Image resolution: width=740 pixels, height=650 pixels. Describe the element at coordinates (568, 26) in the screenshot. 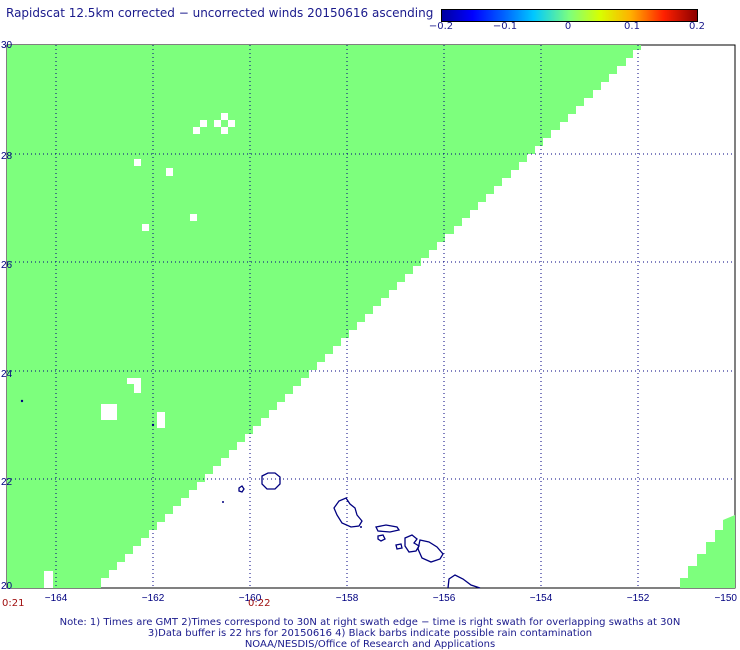

I see `colorbar-tick-label: 0` at that location.